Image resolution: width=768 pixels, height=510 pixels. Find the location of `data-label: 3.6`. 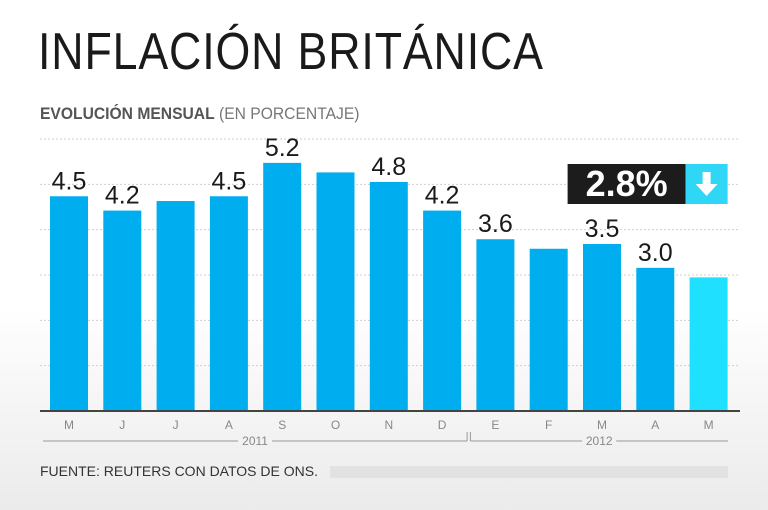

data-label: 3.6 is located at coordinates (495, 224).